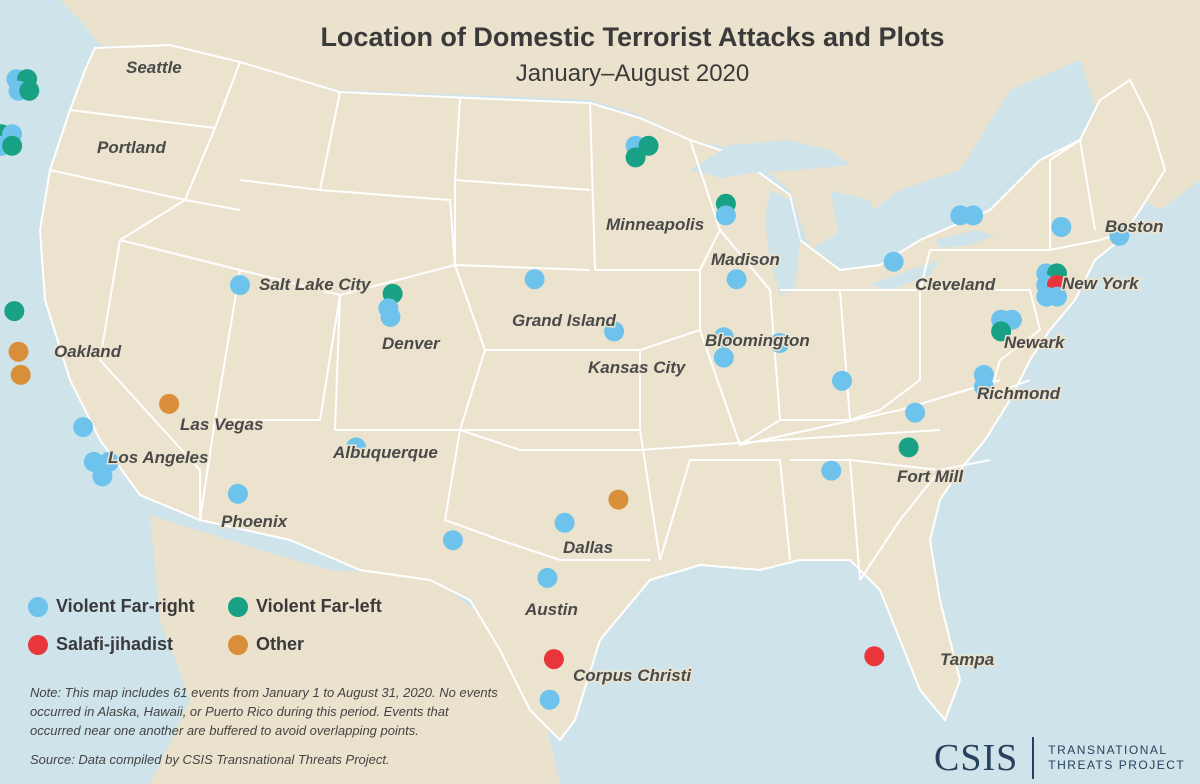 Image resolution: width=1200 pixels, height=784 pixels. What do you see at coordinates (355, 649) in the screenshot?
I see `mexico-land` at bounding box center [355, 649].